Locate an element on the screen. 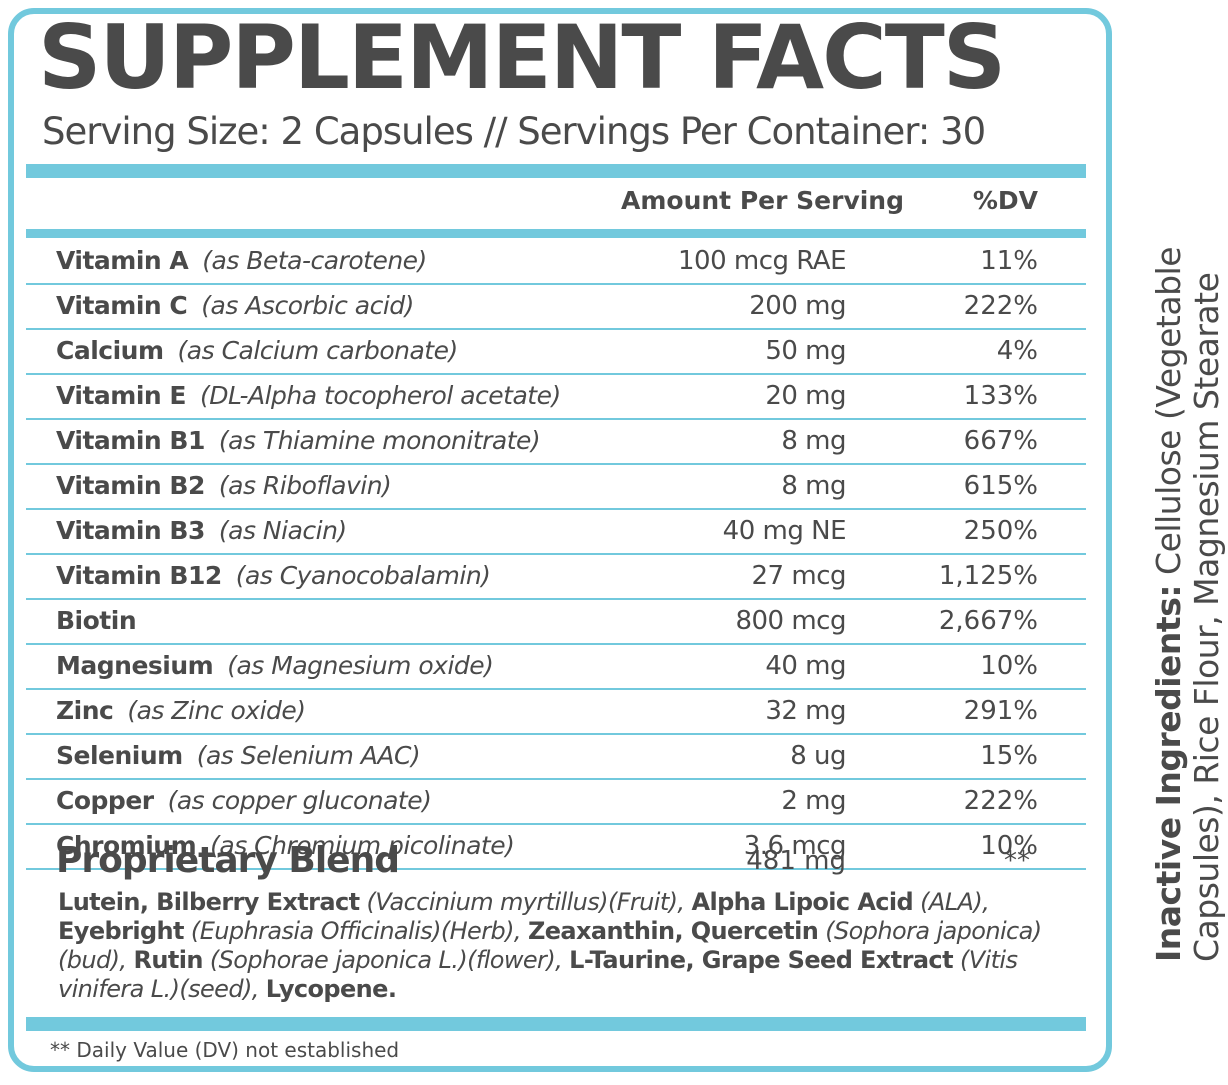  nutrient-amount: 2 mg is located at coordinates (813, 801).